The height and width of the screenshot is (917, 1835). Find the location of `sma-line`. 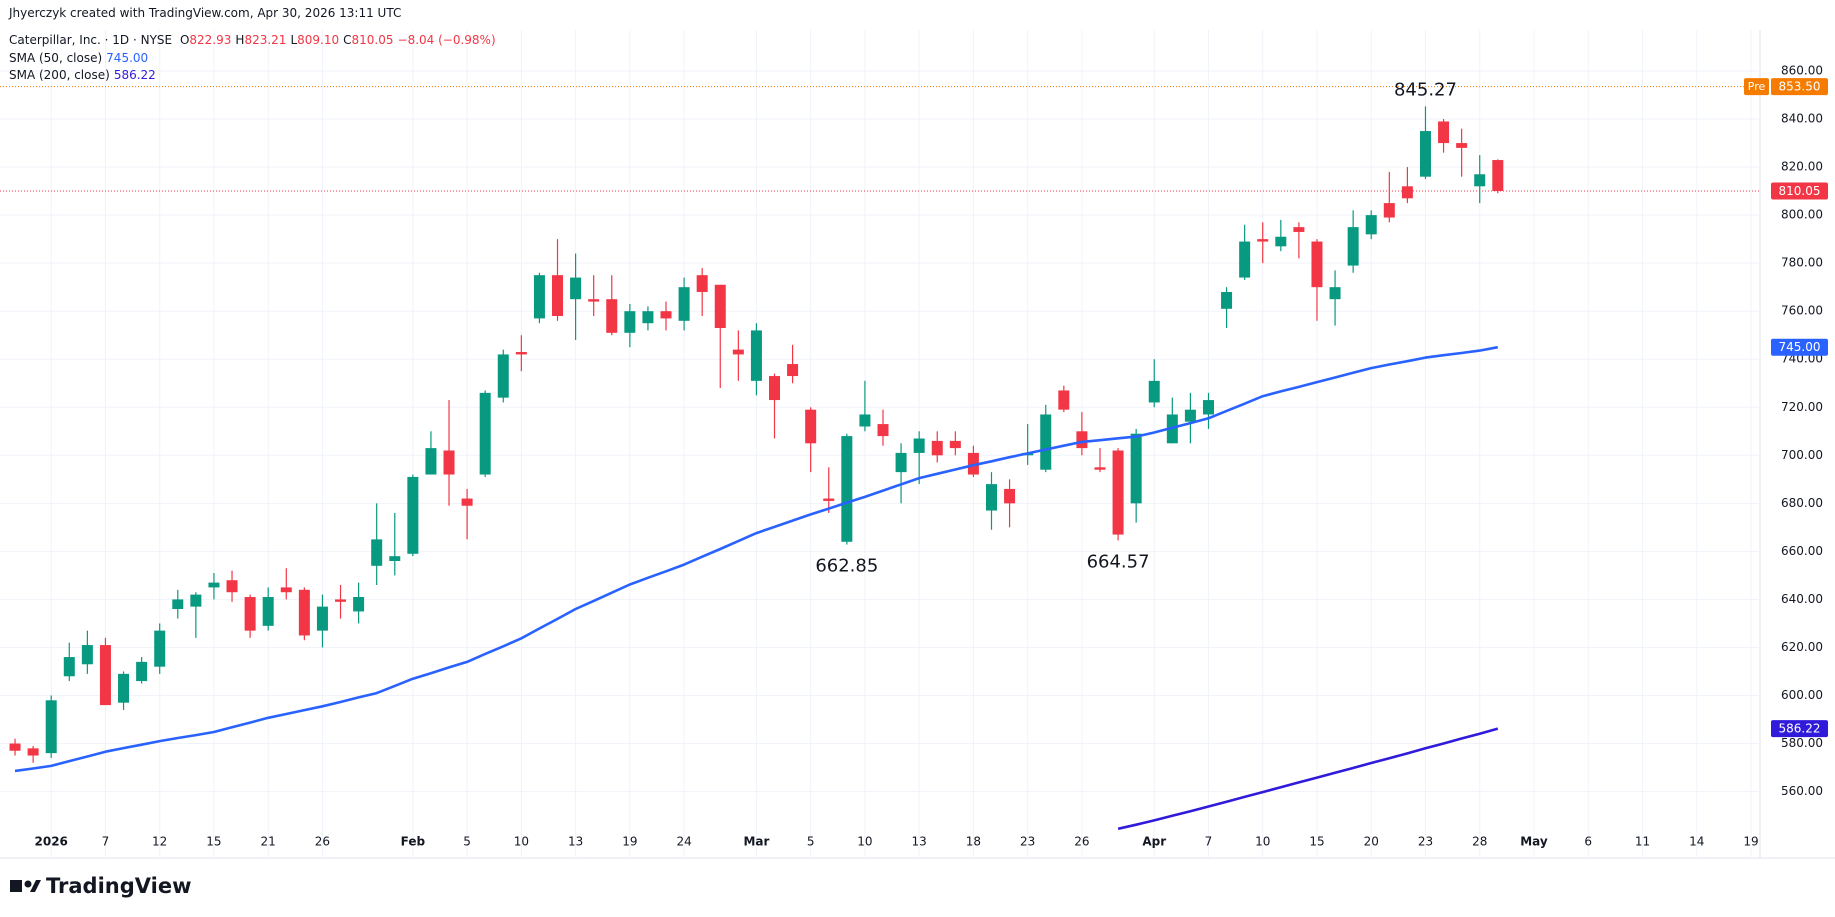

sma-line is located at coordinates (1308, 778).